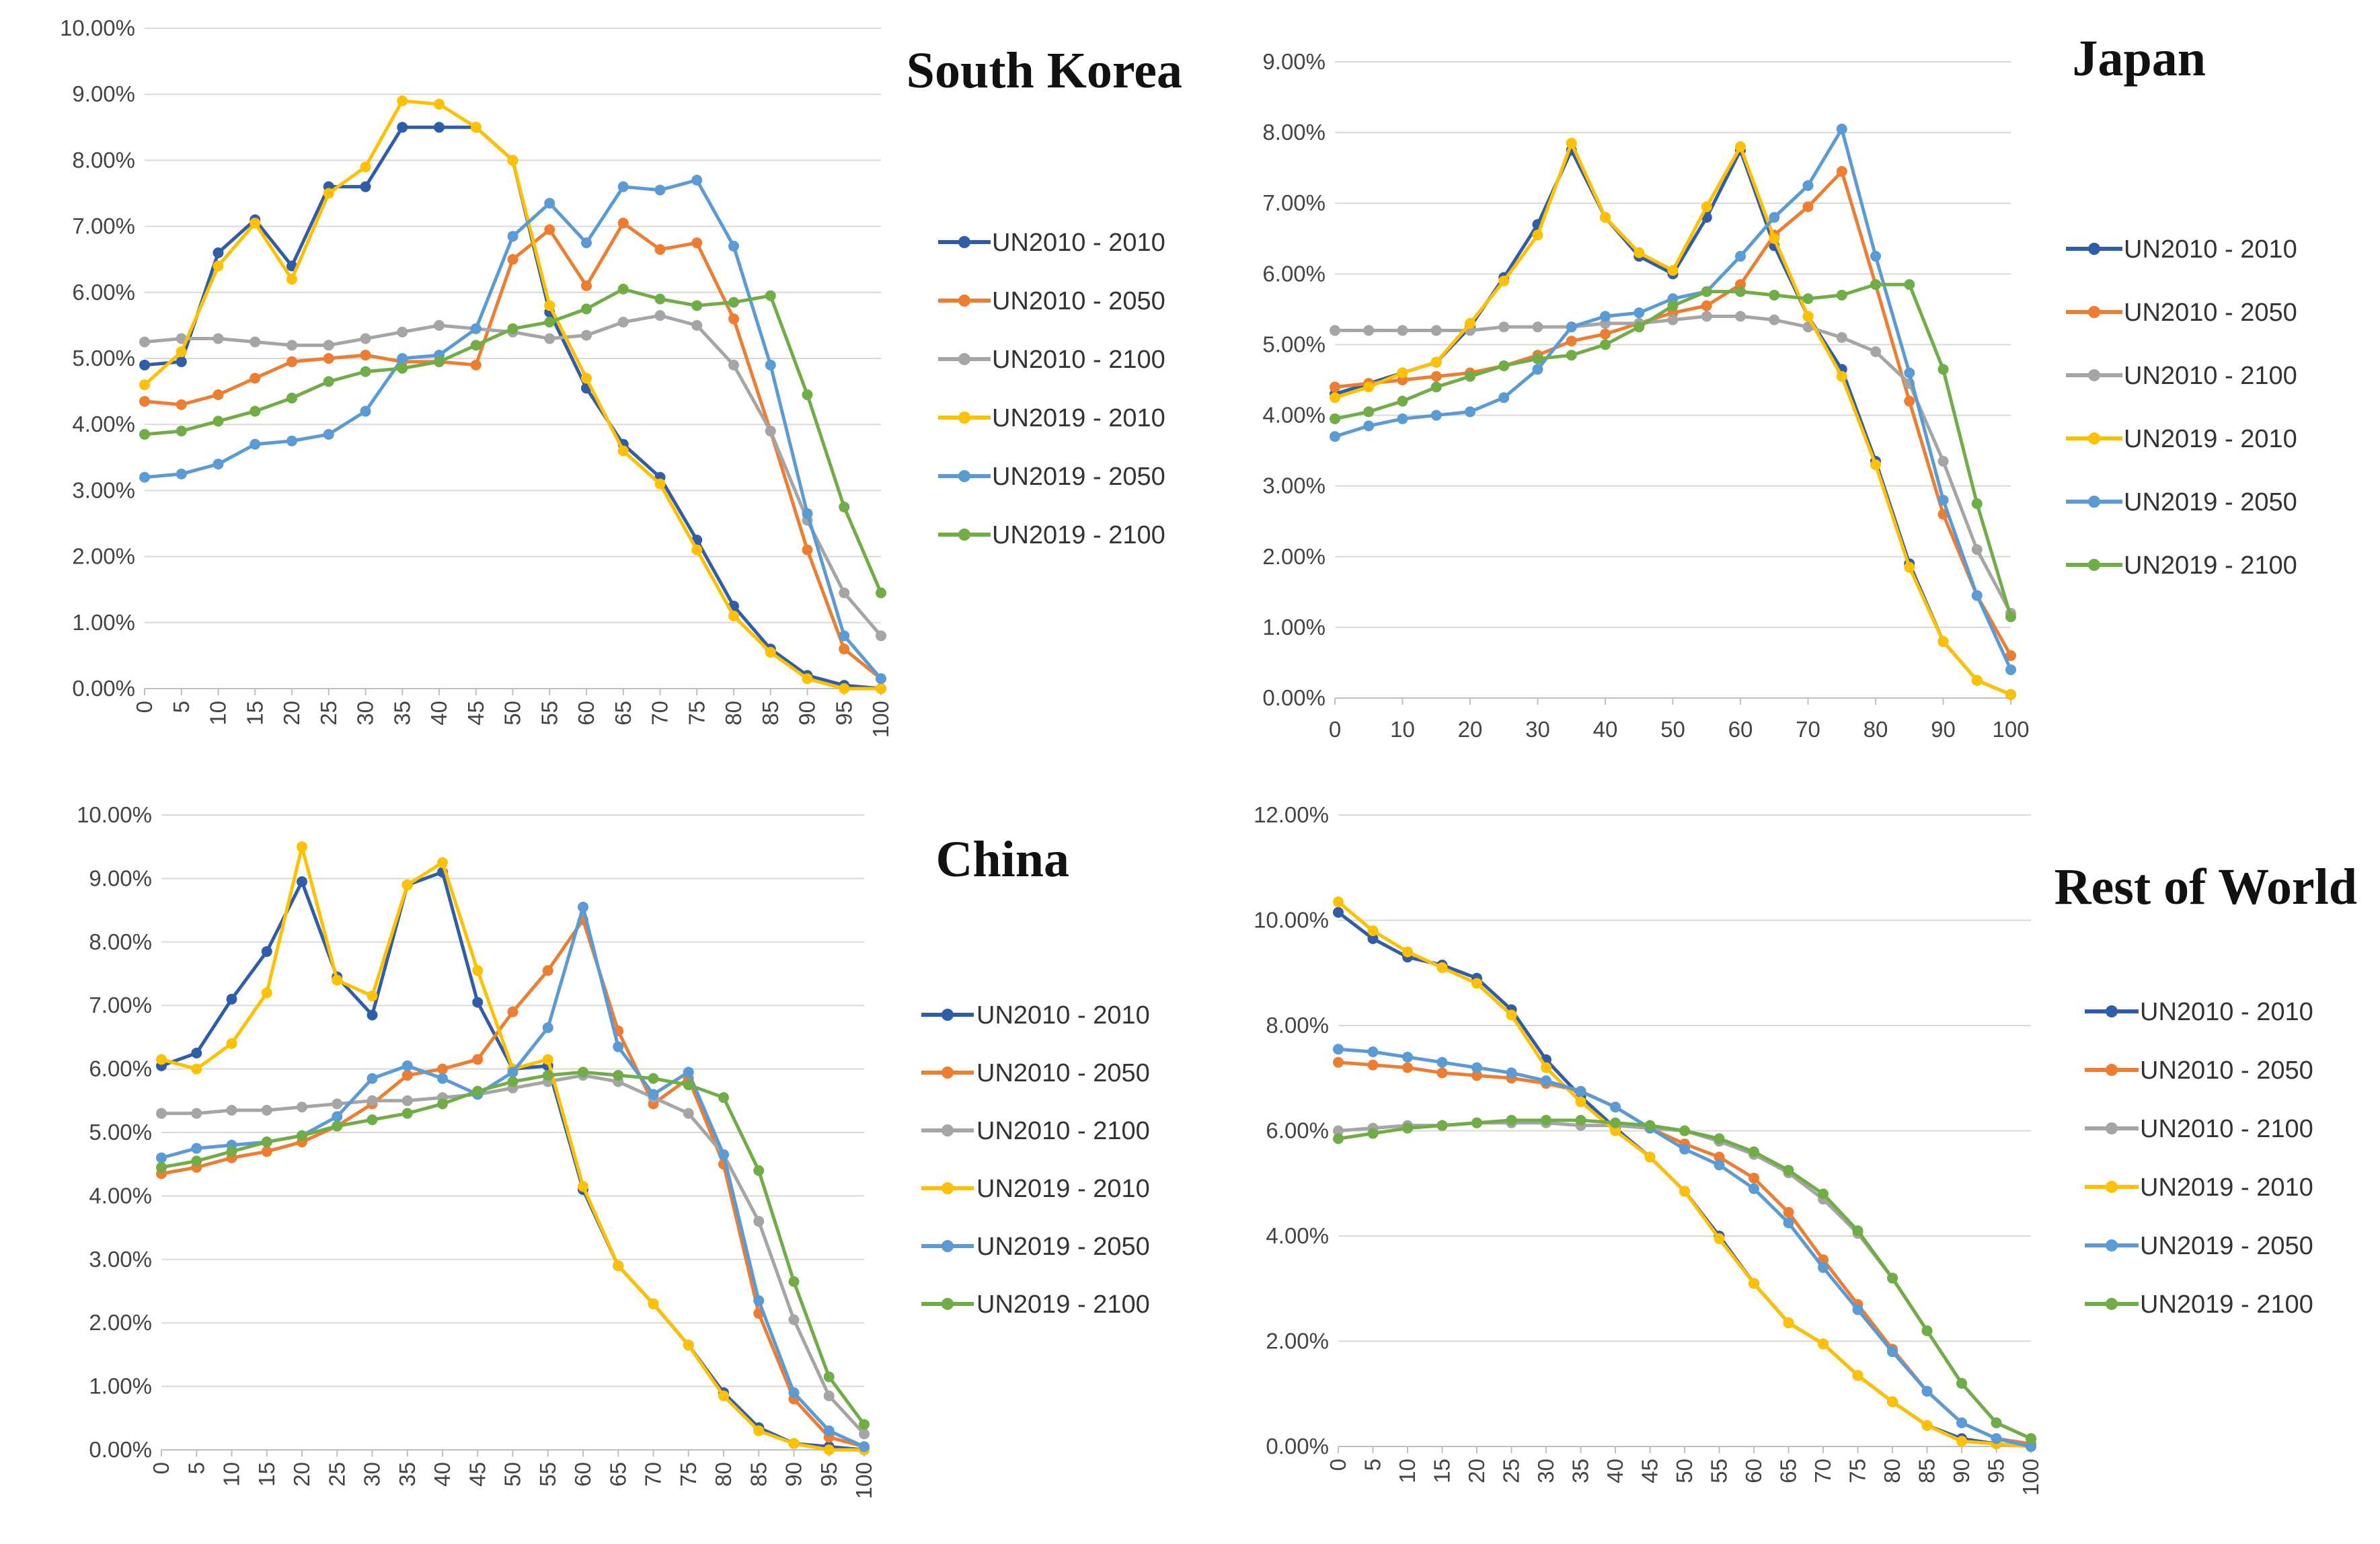 The image size is (2380, 1544). Describe the element at coordinates (880, 719) in the screenshot. I see `x-tick-label: 100` at that location.